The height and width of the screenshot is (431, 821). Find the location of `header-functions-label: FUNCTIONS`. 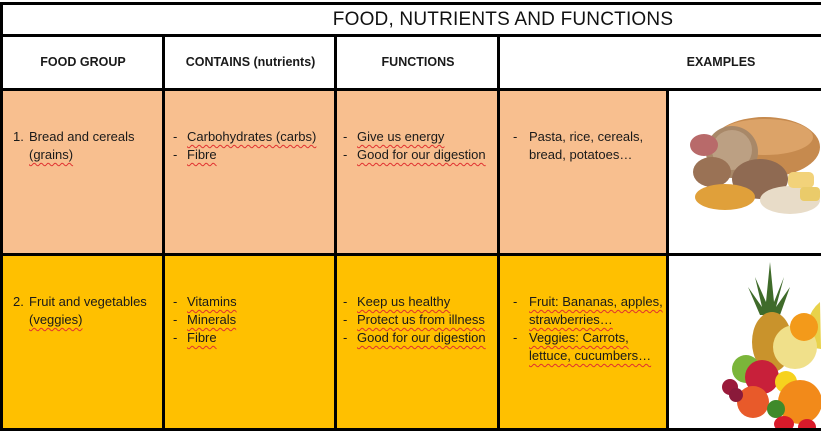

header-functions-label: FUNCTIONS is located at coordinates (418, 62).